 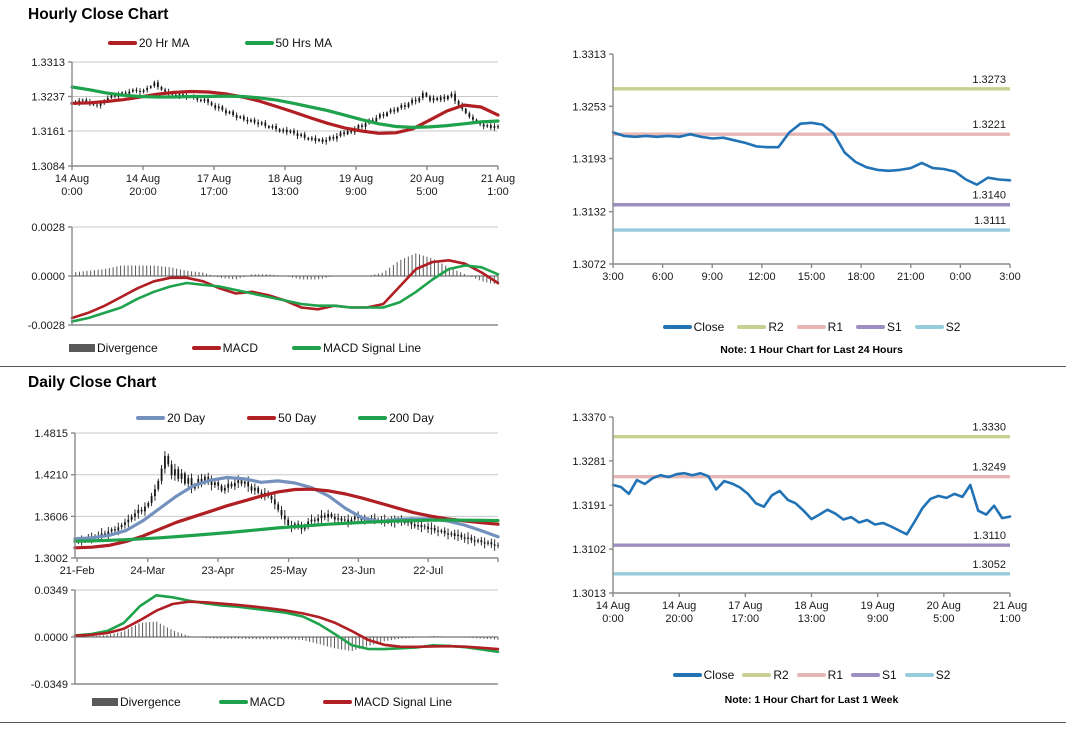 I want to click on svg-text: 21 Aug, so click(x=1010, y=606).